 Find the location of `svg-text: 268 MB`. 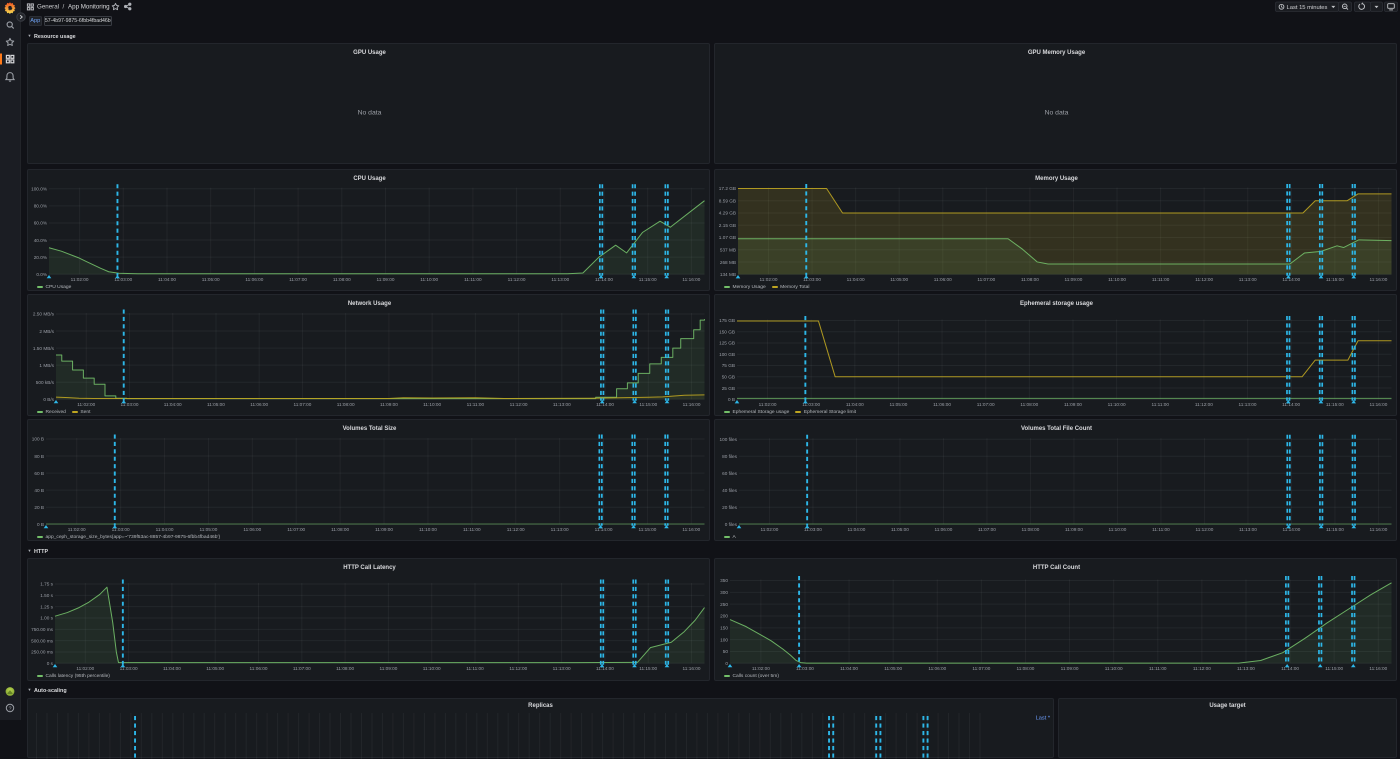

svg-text: 268 MB is located at coordinates (728, 262).